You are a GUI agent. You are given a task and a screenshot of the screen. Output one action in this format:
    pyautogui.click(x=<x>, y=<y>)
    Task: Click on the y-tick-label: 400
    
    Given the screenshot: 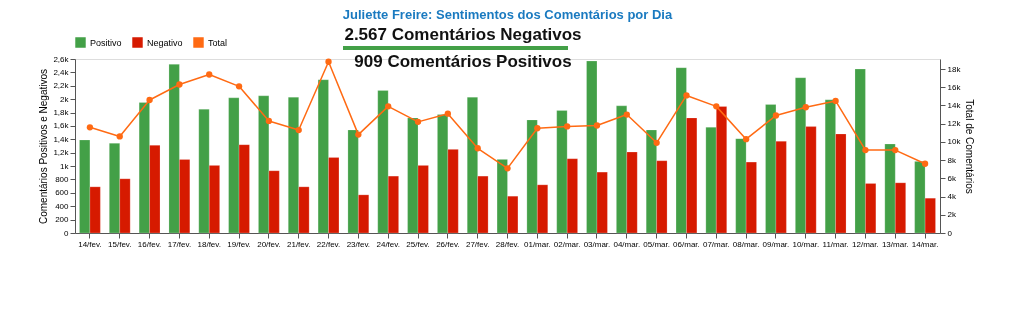 What is the action you would take?
    pyautogui.click(x=62, y=206)
    